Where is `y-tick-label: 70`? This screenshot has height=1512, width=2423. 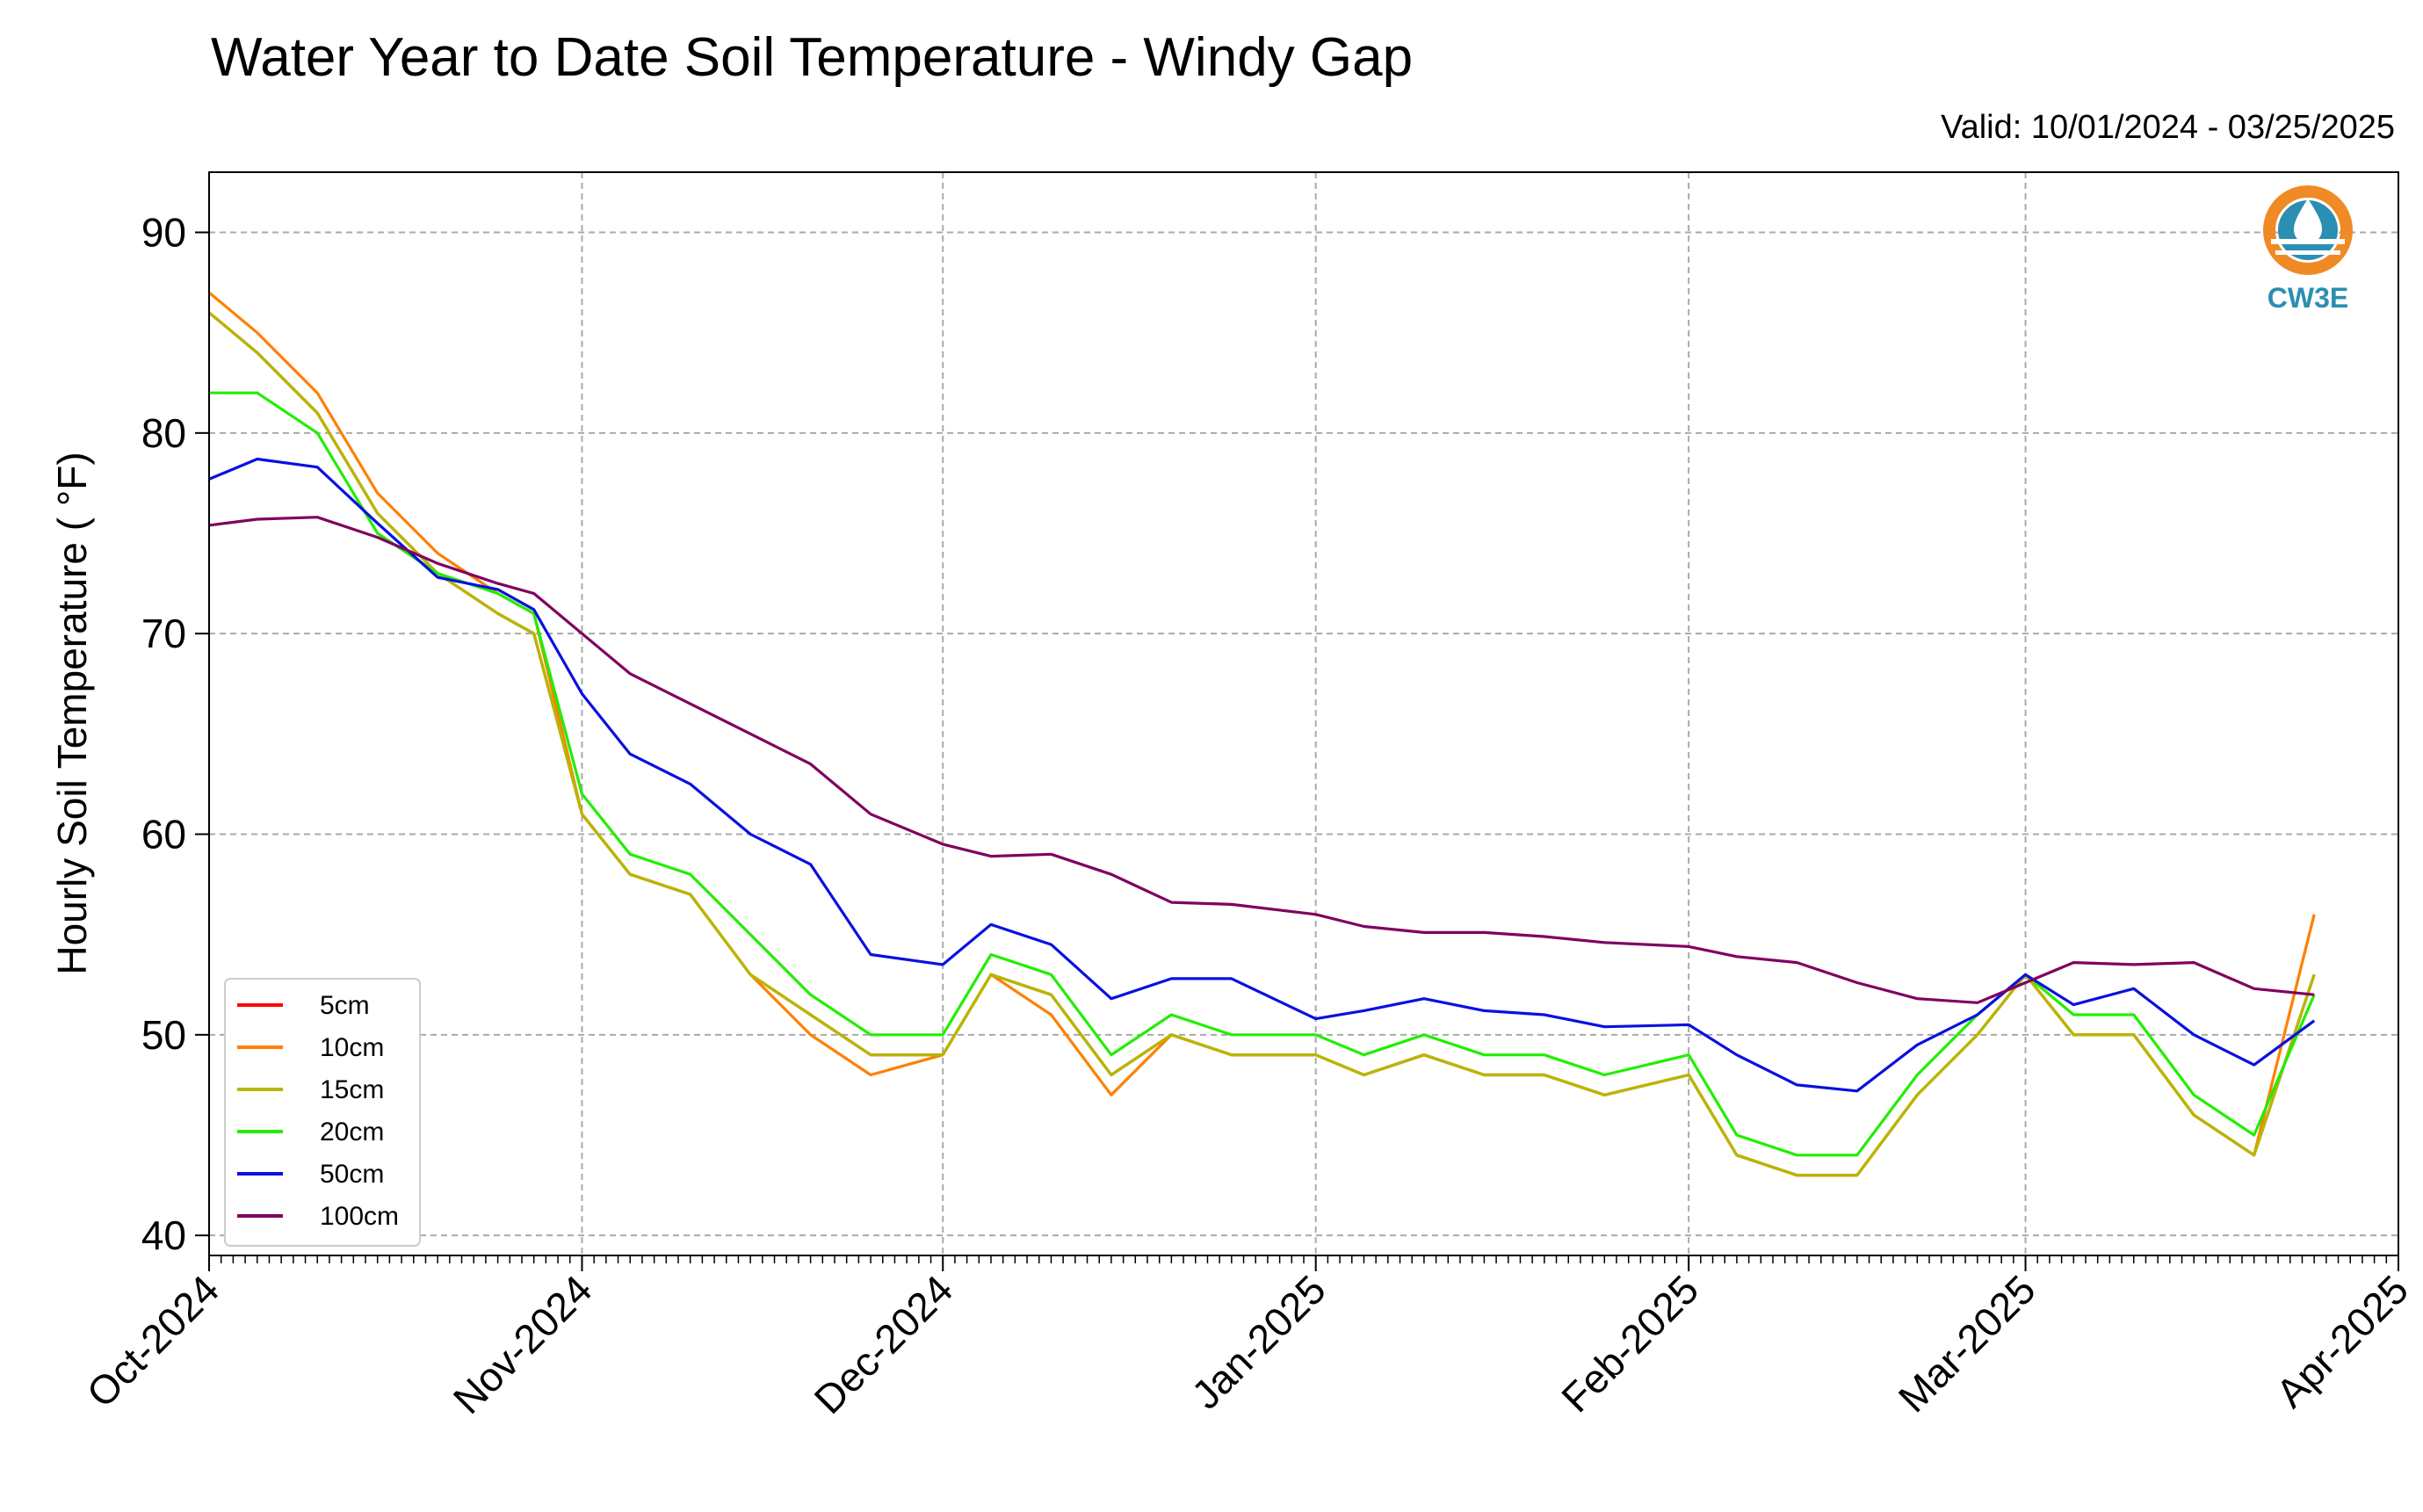 y-tick-label: 70 is located at coordinates (163, 633).